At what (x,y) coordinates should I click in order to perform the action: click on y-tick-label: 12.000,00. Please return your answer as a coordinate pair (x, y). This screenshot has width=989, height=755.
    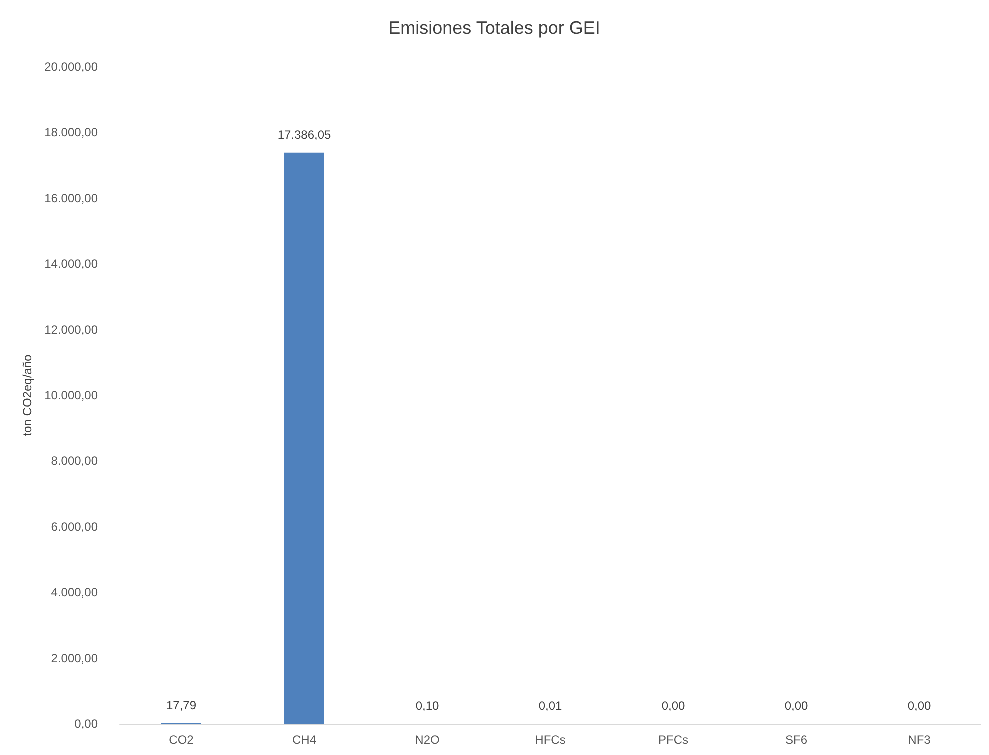
    Looking at the image, I should click on (71, 329).